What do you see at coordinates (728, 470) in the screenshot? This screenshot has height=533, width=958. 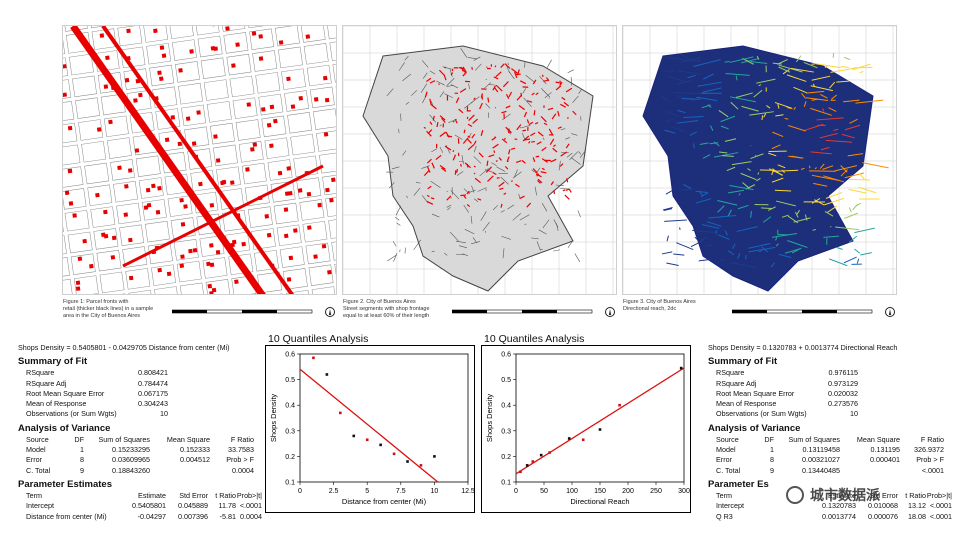 I see `anova-cell: C. Total` at bounding box center [728, 470].